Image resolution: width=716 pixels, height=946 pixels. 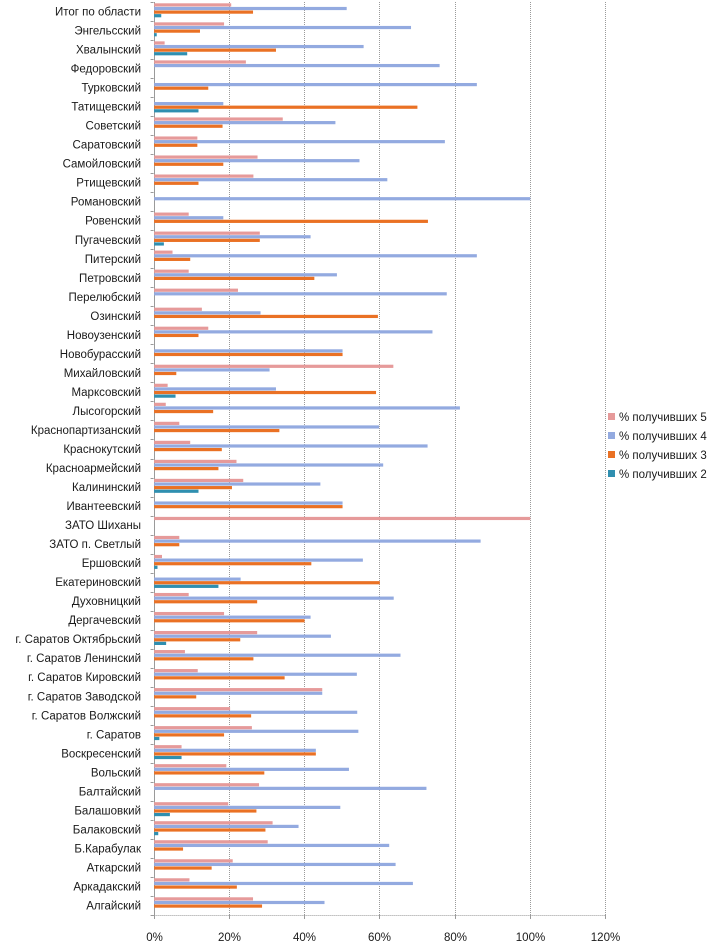 I want to click on x-axis-ticks: 0% 20% 40% 60% 80% 100% 120%, so click(x=383, y=929).